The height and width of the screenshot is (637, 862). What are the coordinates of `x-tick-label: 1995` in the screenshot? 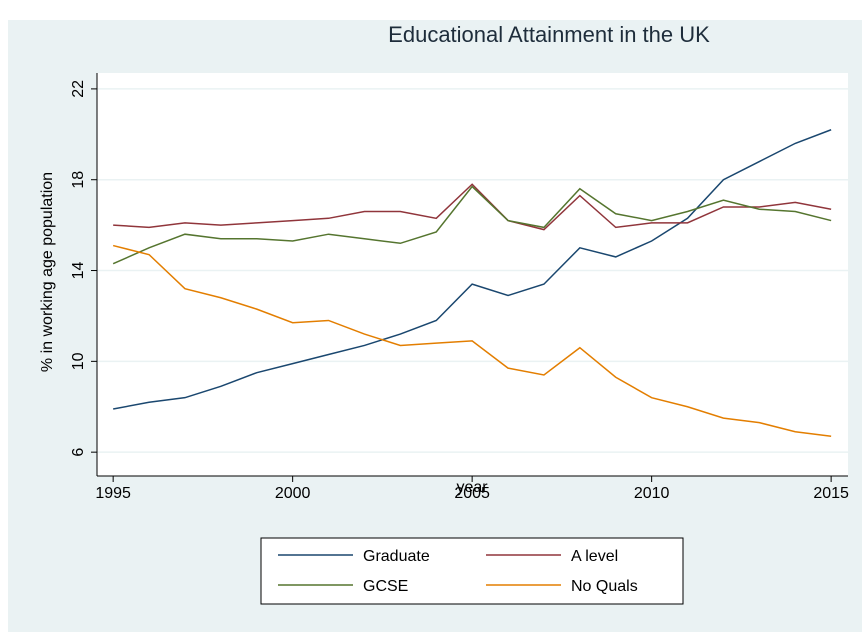 It's located at (113, 493).